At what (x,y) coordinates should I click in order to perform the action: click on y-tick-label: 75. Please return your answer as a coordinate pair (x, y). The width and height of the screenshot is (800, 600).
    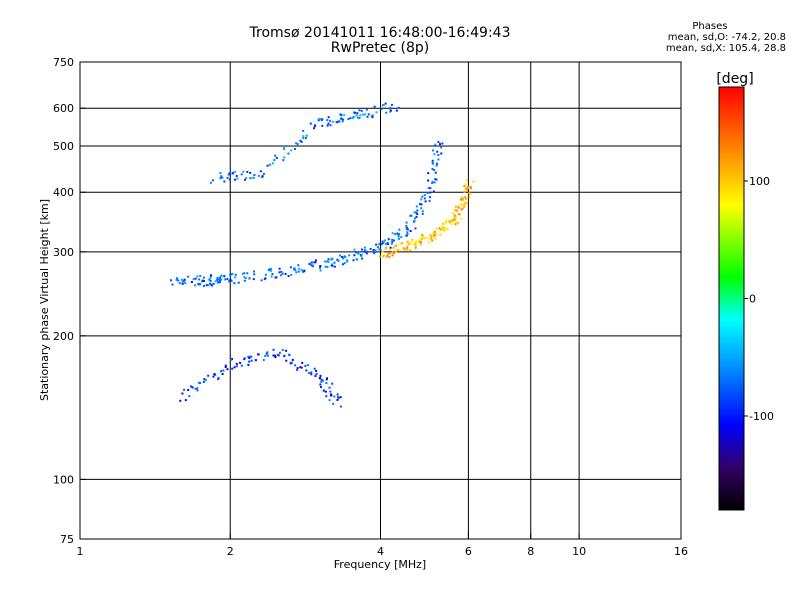
    Looking at the image, I should click on (67, 539).